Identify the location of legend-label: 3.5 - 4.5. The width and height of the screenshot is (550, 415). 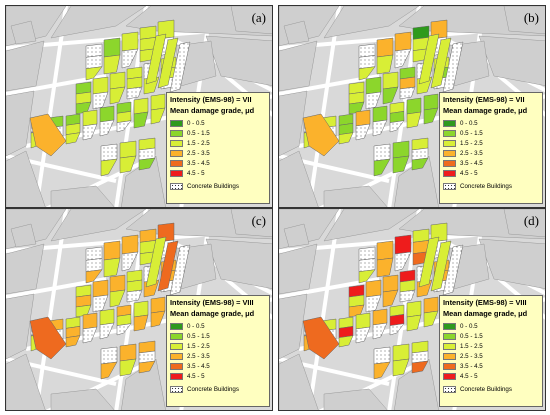
(471, 366).